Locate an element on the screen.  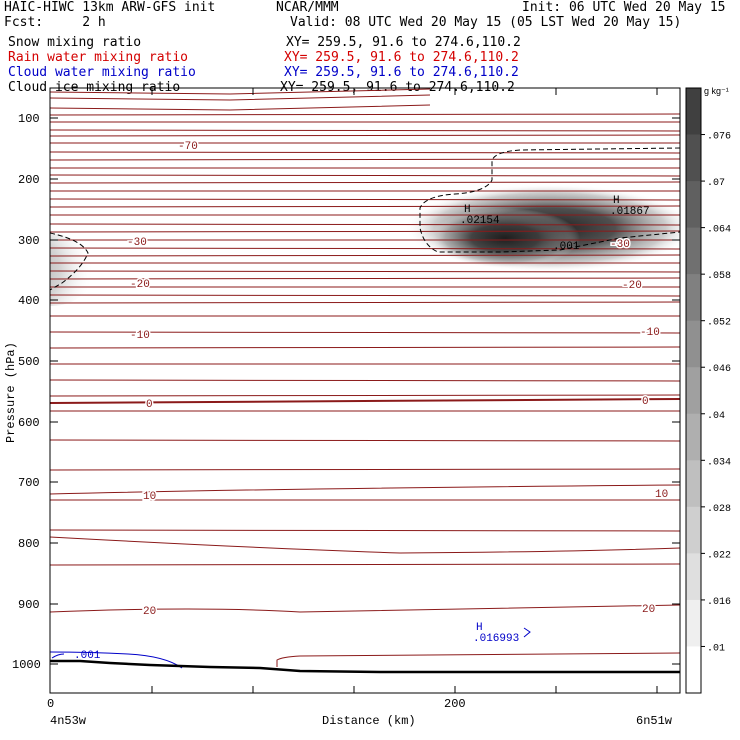
x-right-location: 6n51w is located at coordinates (654, 721).